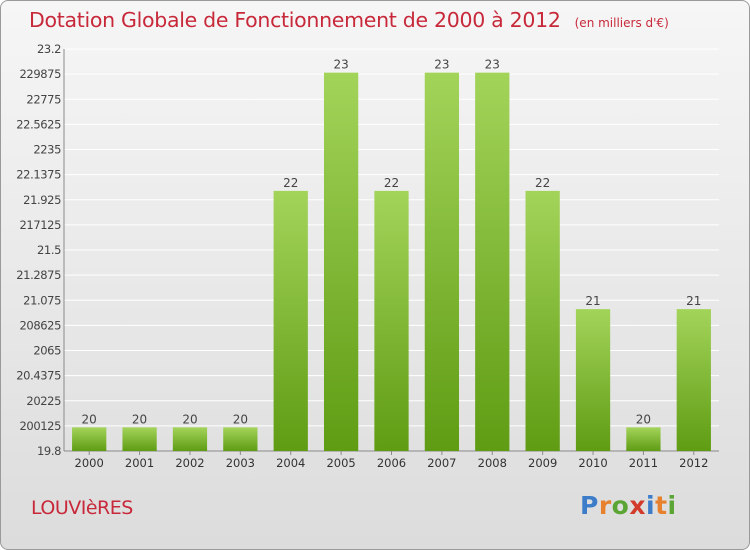 The height and width of the screenshot is (550, 750). I want to click on y-tick-label: 22775, so click(43, 99).